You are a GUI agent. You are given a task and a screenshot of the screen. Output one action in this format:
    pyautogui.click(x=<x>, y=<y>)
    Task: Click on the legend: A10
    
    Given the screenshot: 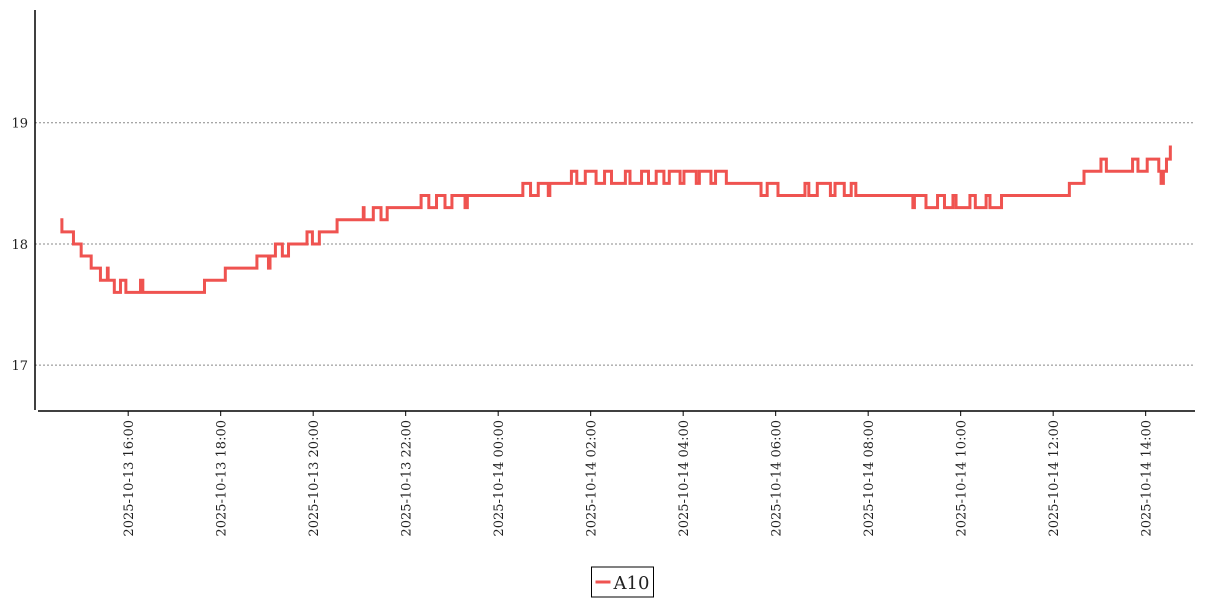 What is the action you would take?
    pyautogui.click(x=622, y=582)
    